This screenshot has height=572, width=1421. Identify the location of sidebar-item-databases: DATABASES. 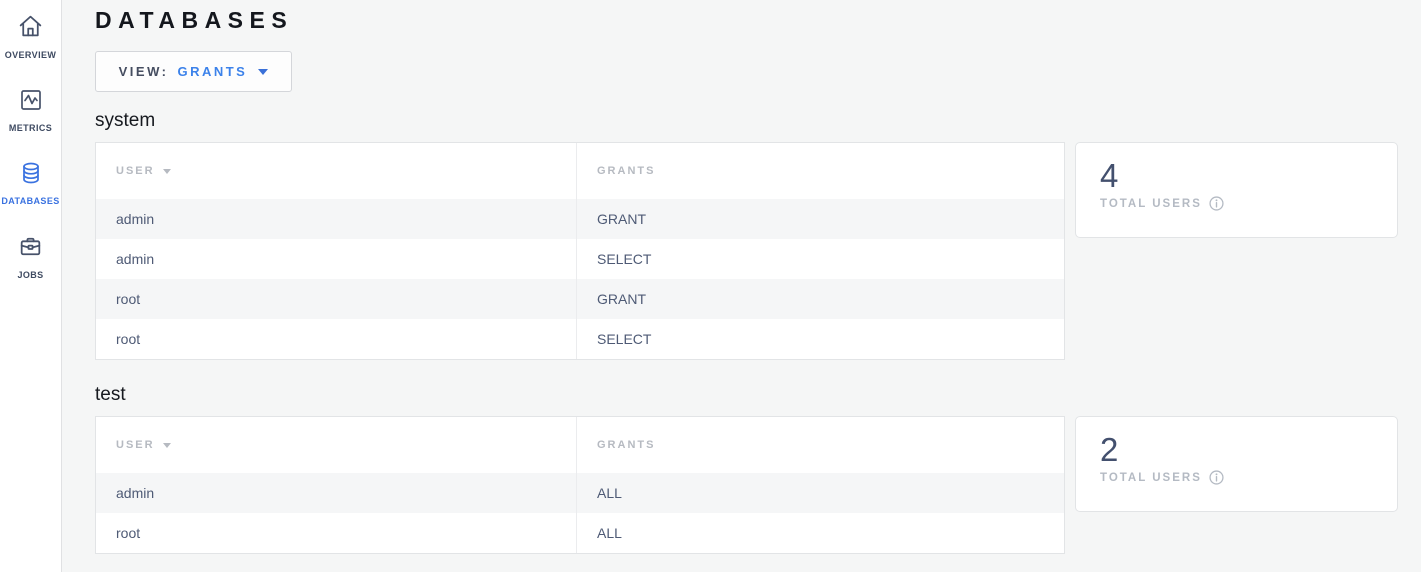
(31, 183).